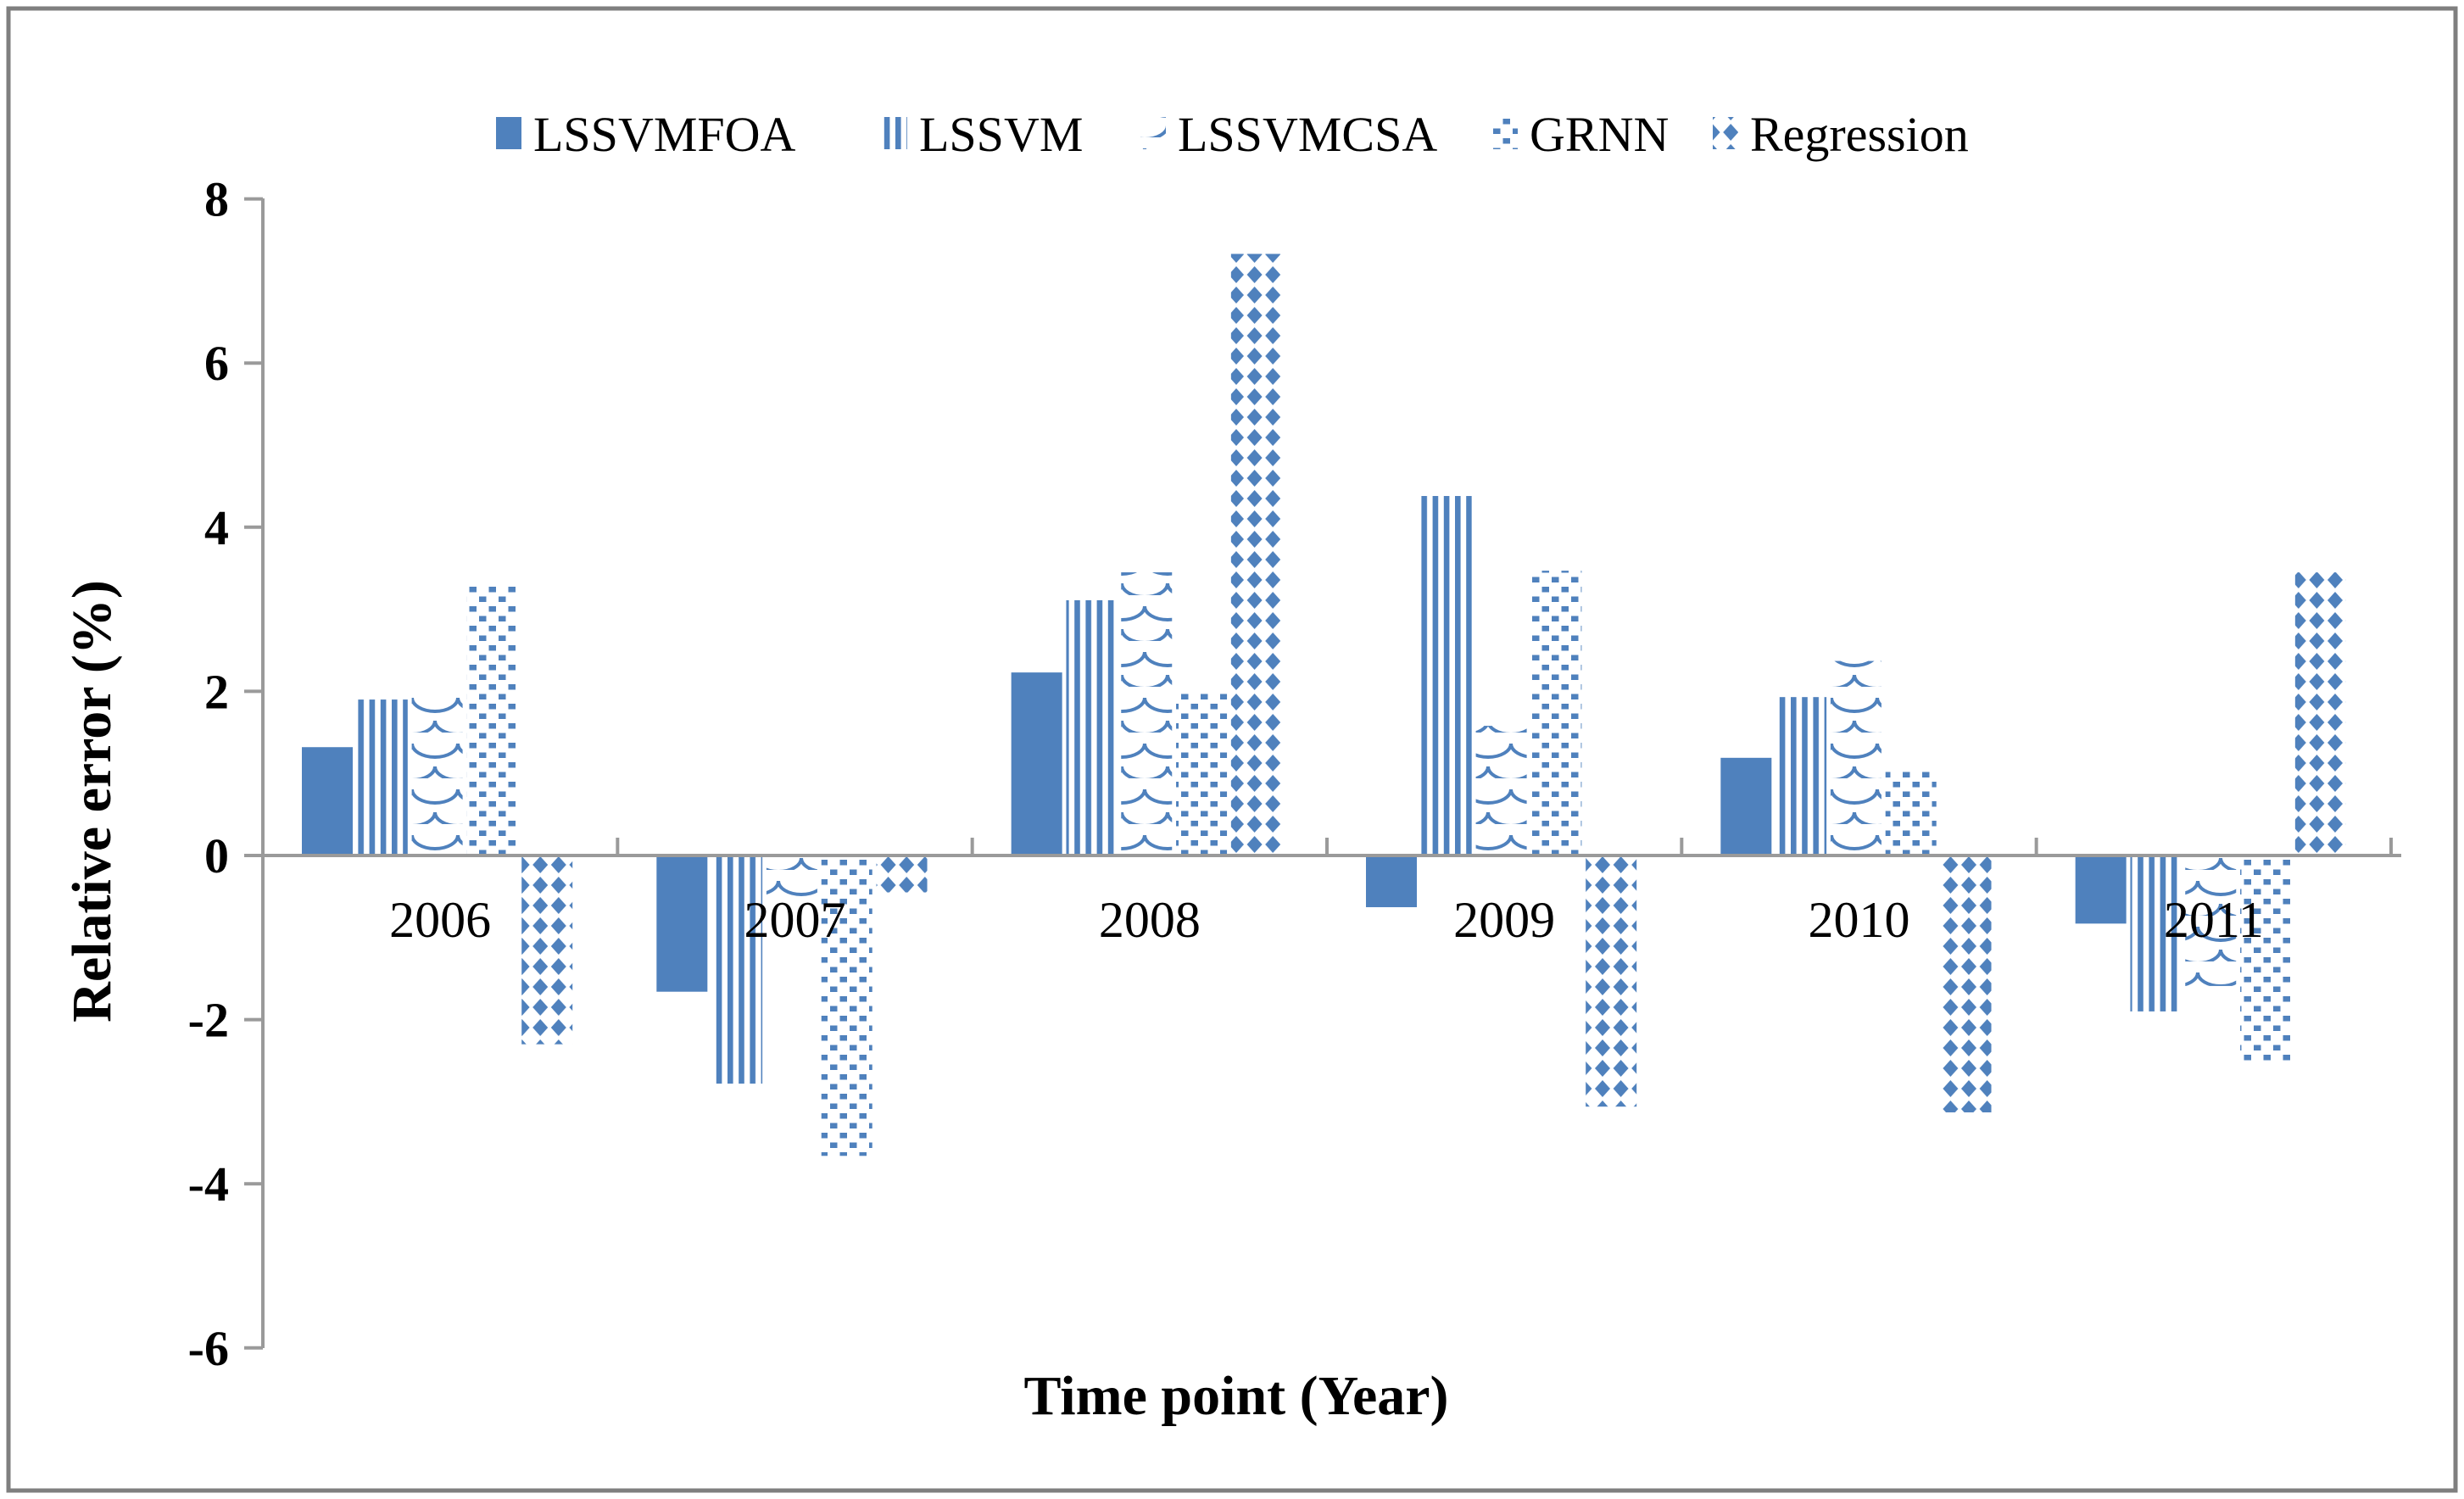 The height and width of the screenshot is (1499, 2464). I want to click on bar-2011-GRNN, so click(2266, 959).